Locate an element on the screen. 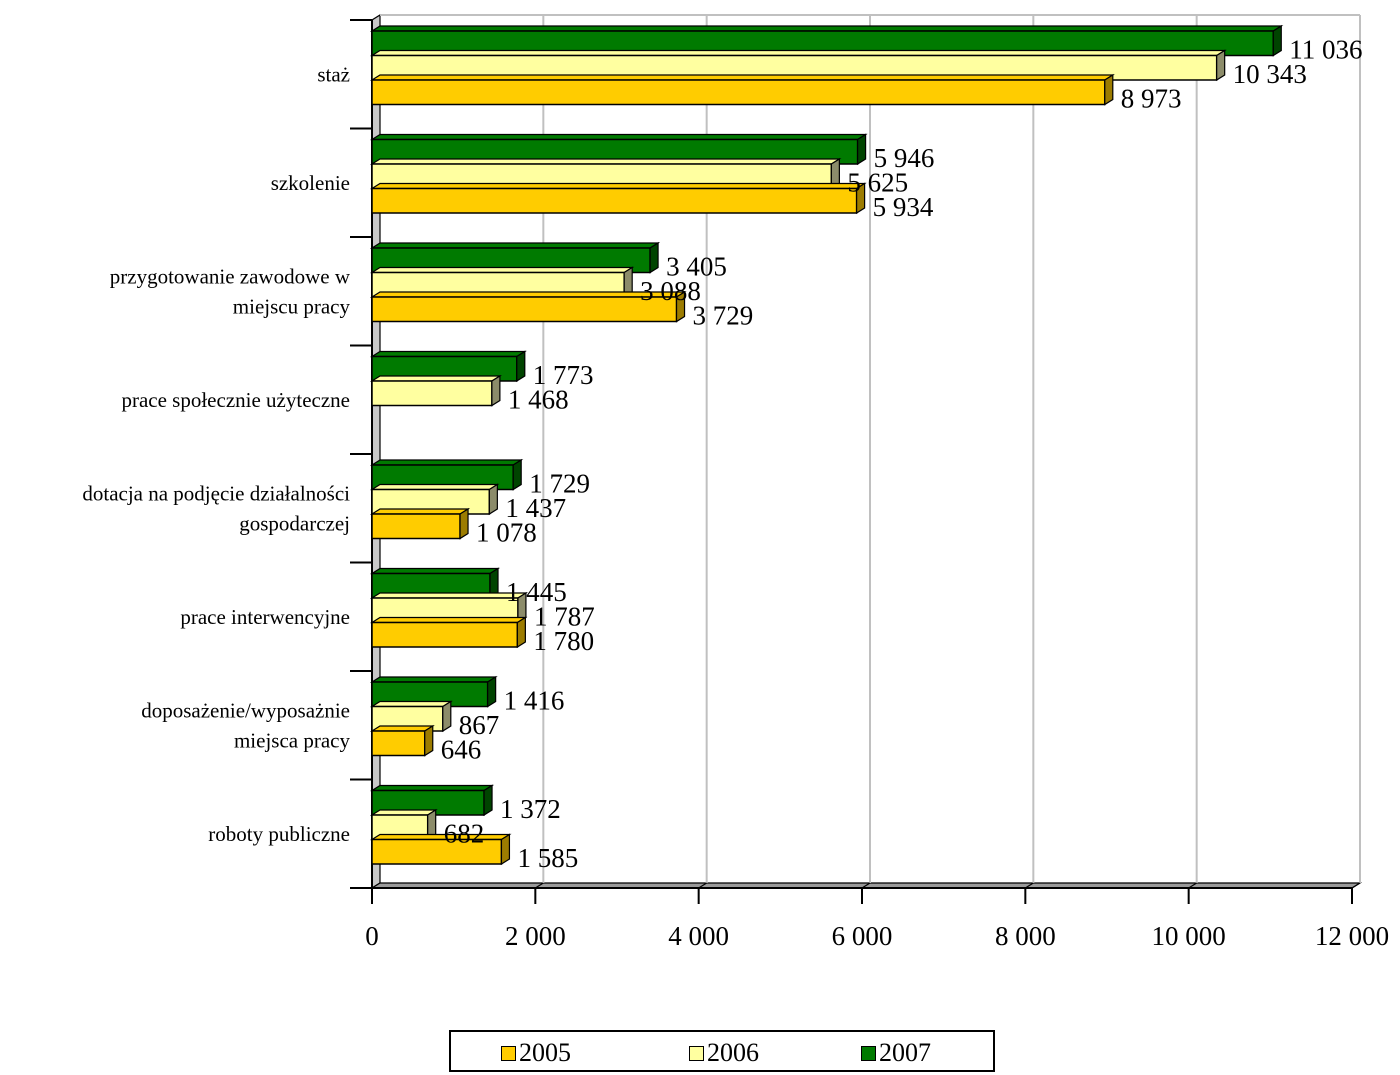 This screenshot has height=1075, width=1400. category-label: staż is located at coordinates (333, 74).